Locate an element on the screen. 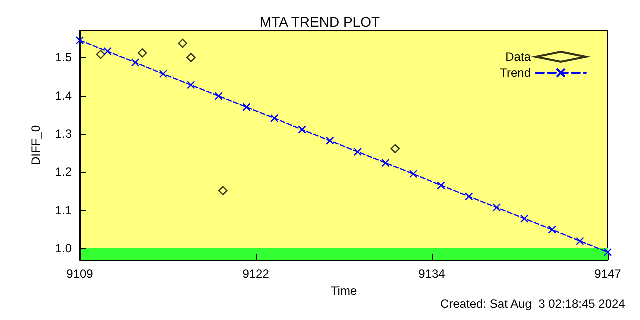  text: Created: Sat Aug 3 02:18:45 2024 is located at coordinates (533, 304).